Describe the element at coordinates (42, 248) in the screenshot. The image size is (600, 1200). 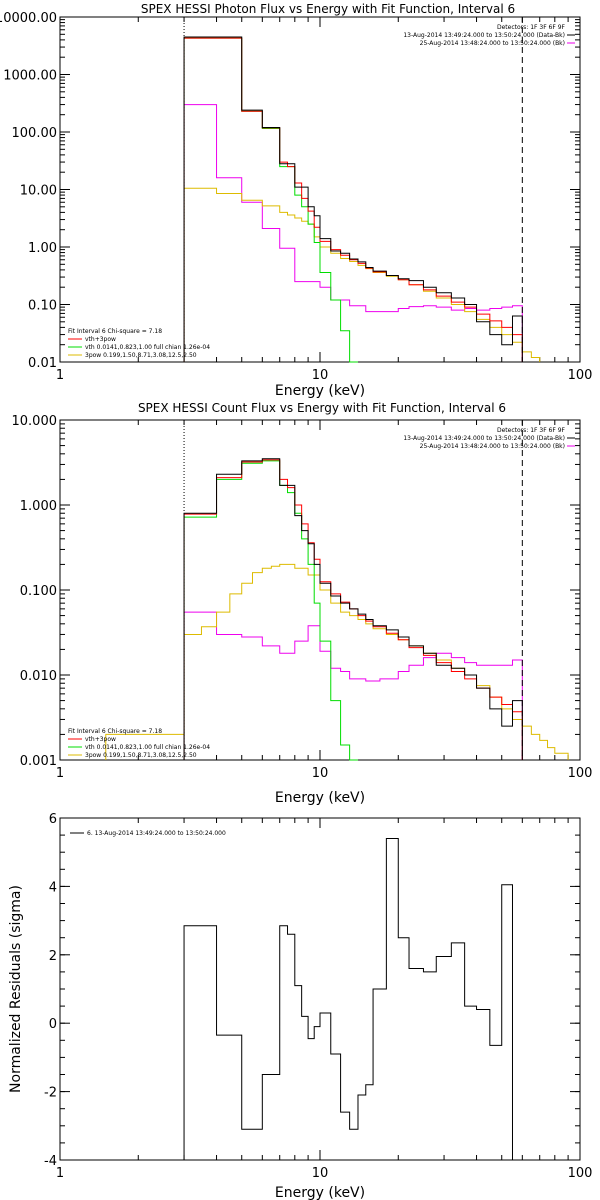
I see `y-tick-label: 1.00` at that location.